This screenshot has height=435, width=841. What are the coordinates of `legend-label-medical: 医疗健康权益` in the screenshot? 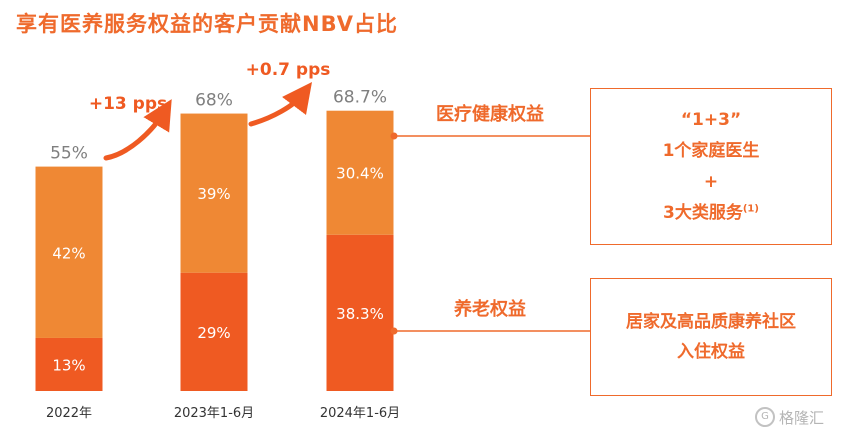 It's located at (490, 114).